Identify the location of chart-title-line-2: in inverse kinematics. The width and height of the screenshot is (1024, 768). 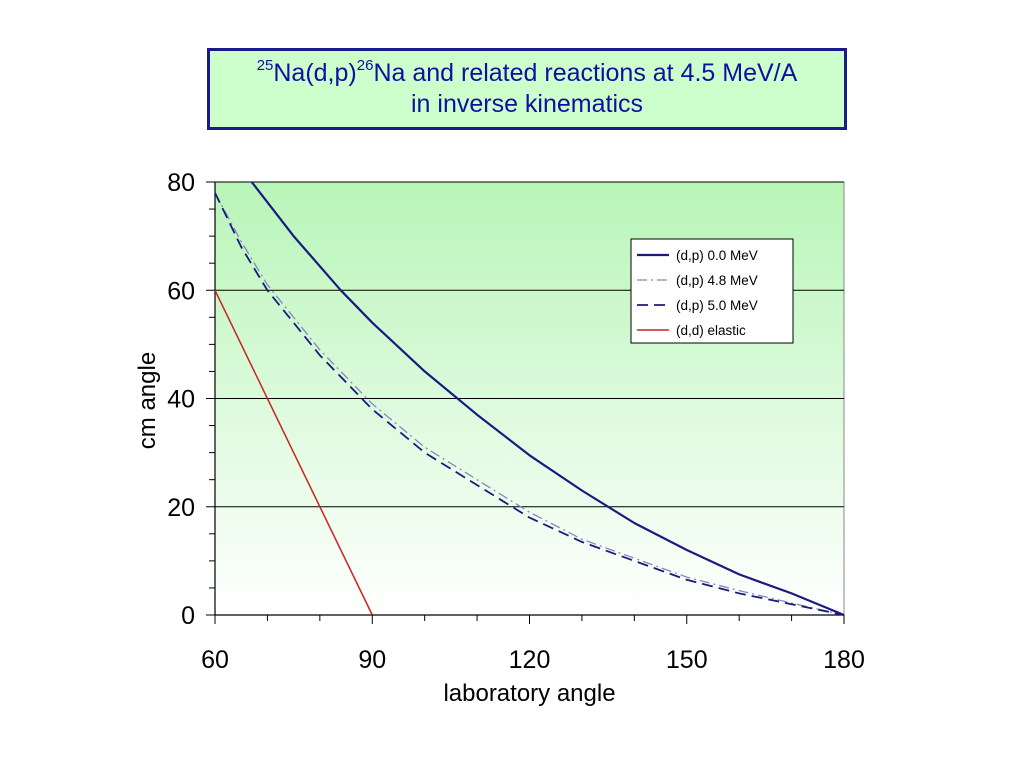
(527, 104).